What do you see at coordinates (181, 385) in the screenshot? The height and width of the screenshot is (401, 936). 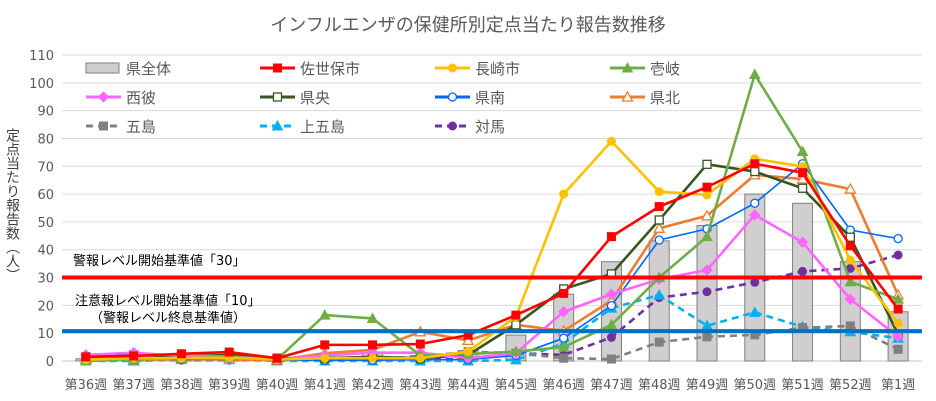 I see `x-tick-label: 第38週` at bounding box center [181, 385].